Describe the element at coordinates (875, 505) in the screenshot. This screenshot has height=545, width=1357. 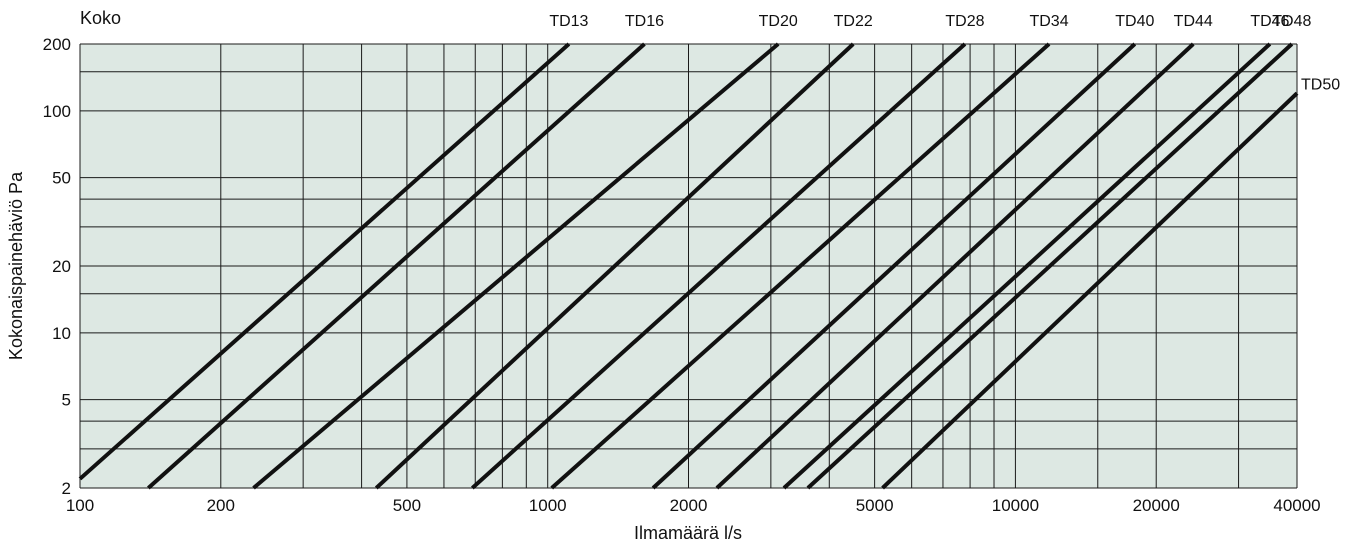
I see `x-tick-label: 5000` at that location.